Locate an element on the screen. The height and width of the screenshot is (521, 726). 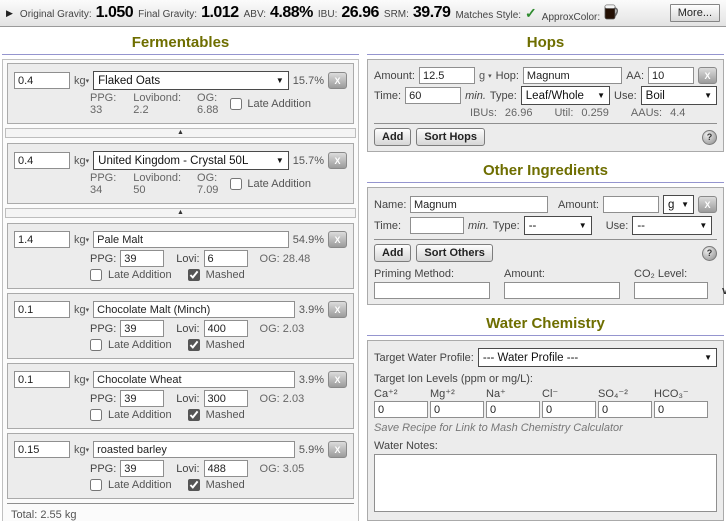
so4-input is located at coordinates (625, 409).